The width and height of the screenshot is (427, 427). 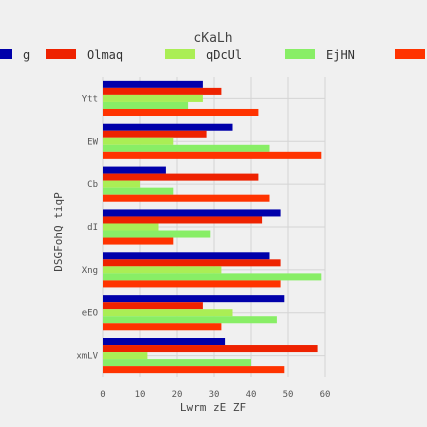 What do you see at coordinates (92, 185) in the screenshot?
I see `y-tick-label: Cb` at bounding box center [92, 185].